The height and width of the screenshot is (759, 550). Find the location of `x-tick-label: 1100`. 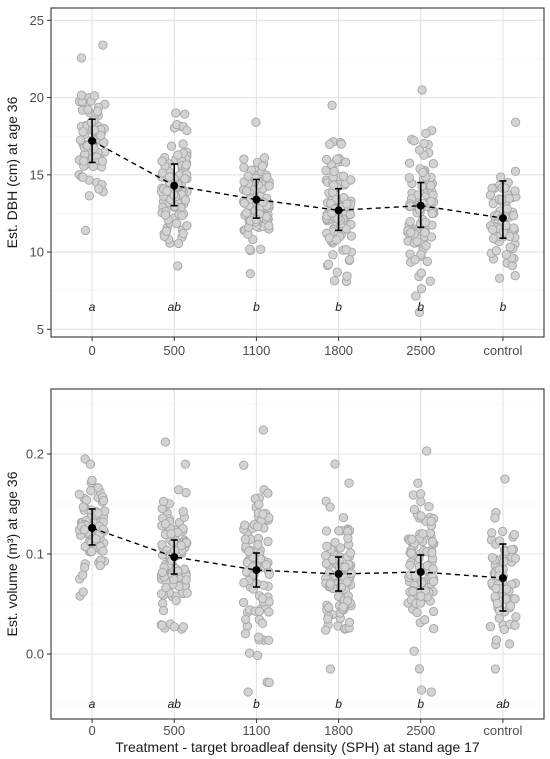

x-tick-label: 1100 is located at coordinates (256, 730).